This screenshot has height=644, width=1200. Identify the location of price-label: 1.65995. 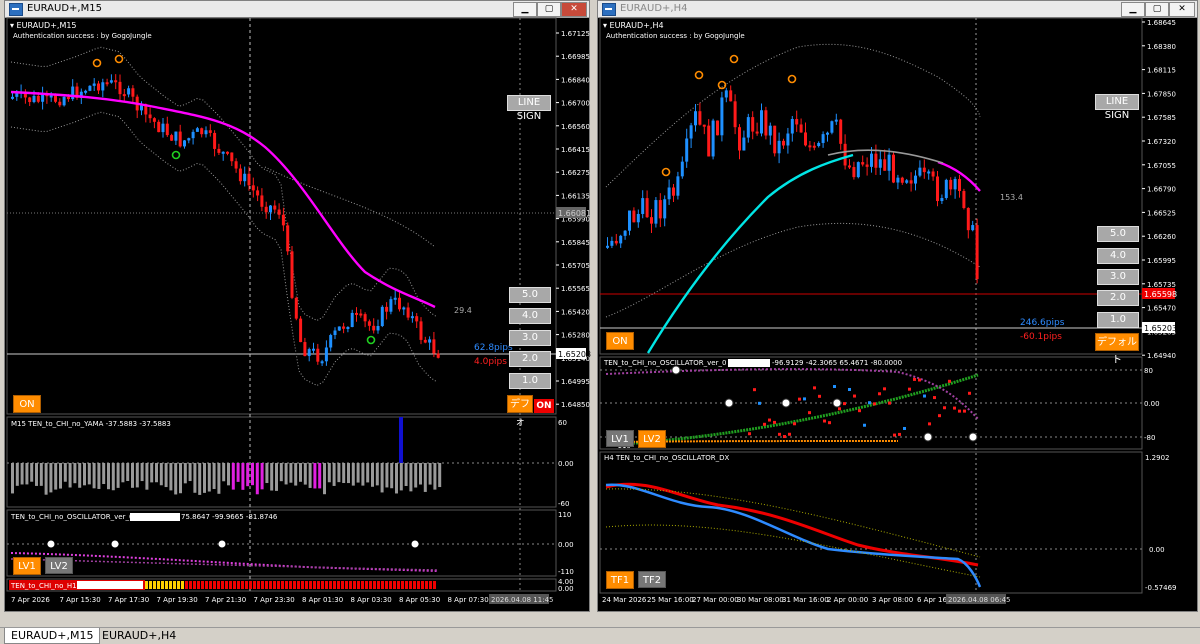
(1161, 261).